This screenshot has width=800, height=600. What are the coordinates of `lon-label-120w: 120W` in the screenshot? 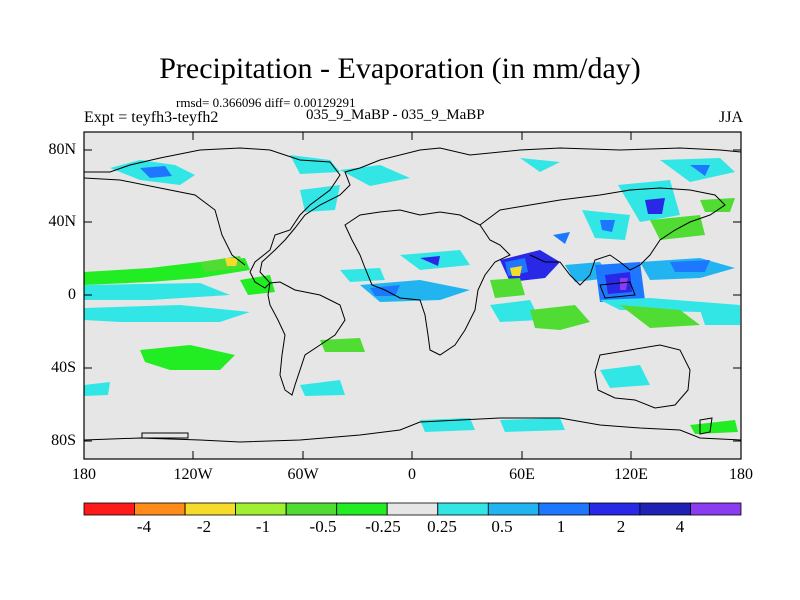 It's located at (193, 474).